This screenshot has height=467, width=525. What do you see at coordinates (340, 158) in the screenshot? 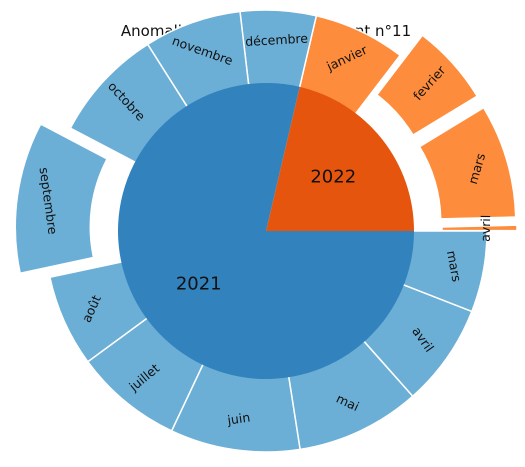
I see `year-wedge-2022` at bounding box center [340, 158].